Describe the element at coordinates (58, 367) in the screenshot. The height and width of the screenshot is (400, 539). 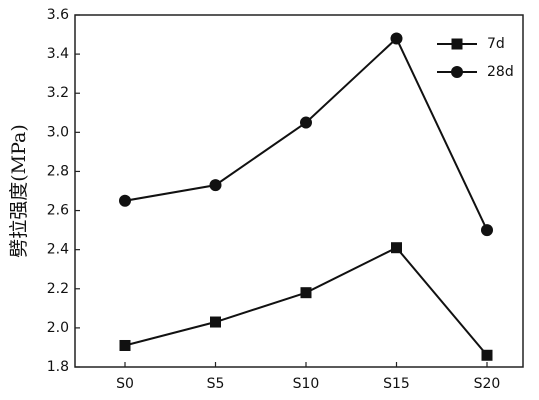
I see `y-tick-label: 1.8` at that location.